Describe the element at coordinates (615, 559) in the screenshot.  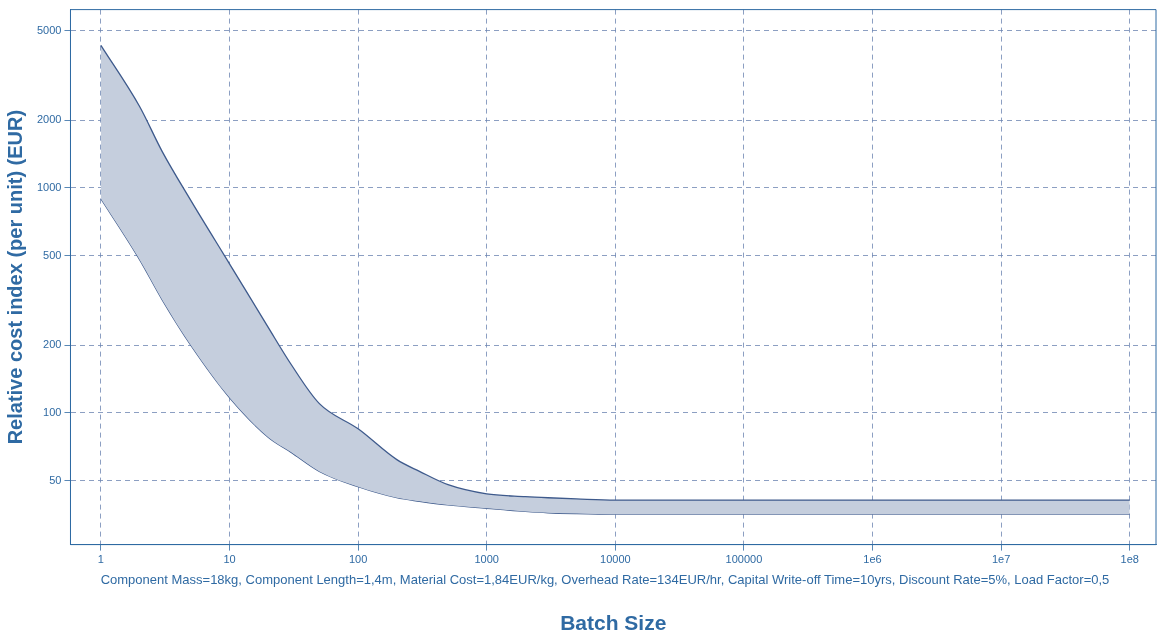
I see `x-tick-label: 10000` at that location.